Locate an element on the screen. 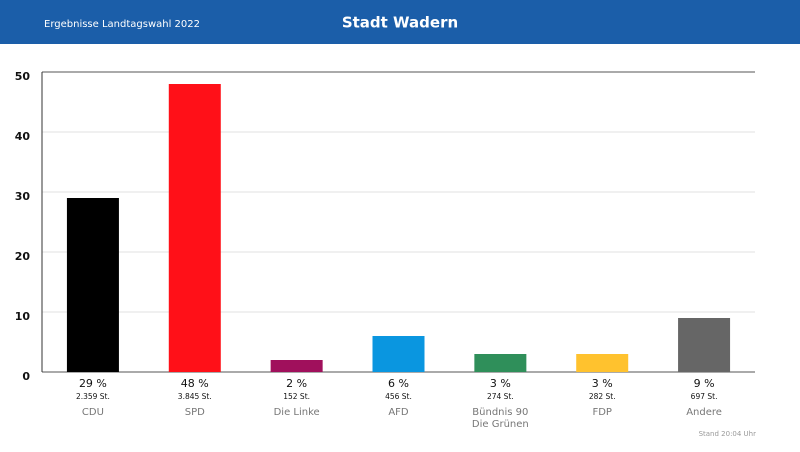 This screenshot has width=800, height=452. x-tick-label: Die Linke is located at coordinates (296, 412).